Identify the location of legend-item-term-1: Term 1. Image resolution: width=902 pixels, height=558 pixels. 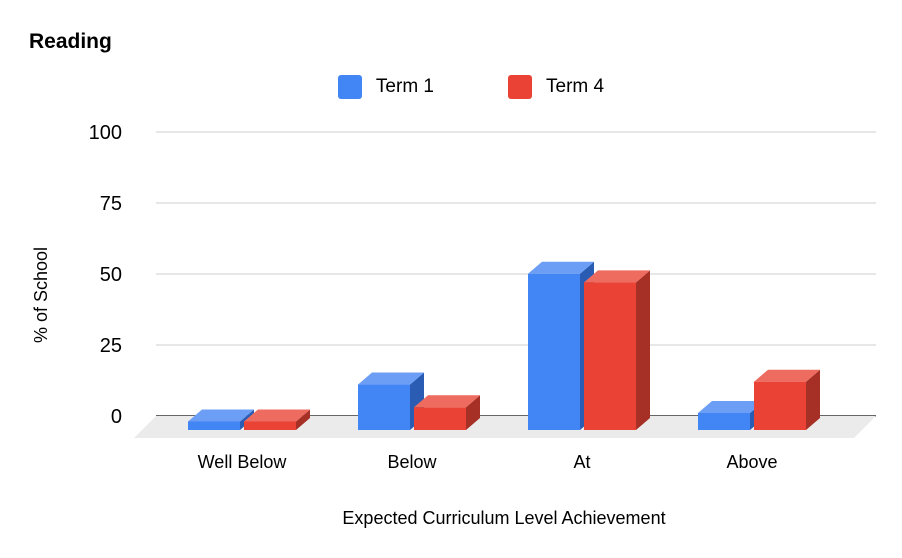
(385, 87).